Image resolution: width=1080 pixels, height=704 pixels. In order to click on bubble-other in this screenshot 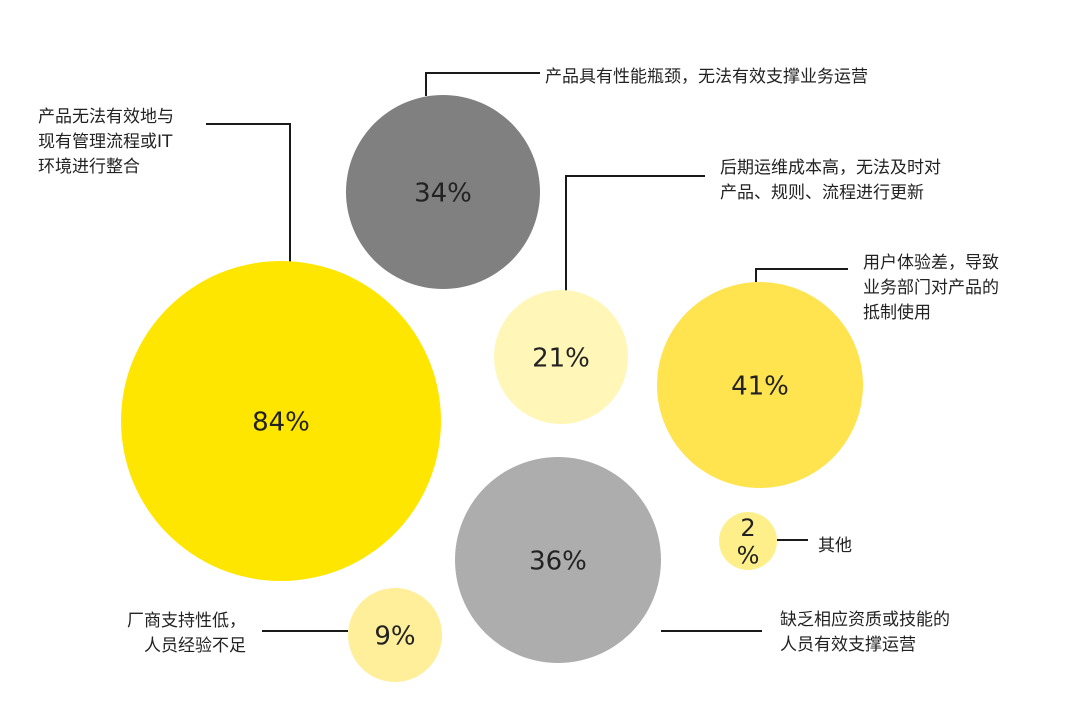, I will do `click(748, 541)`.